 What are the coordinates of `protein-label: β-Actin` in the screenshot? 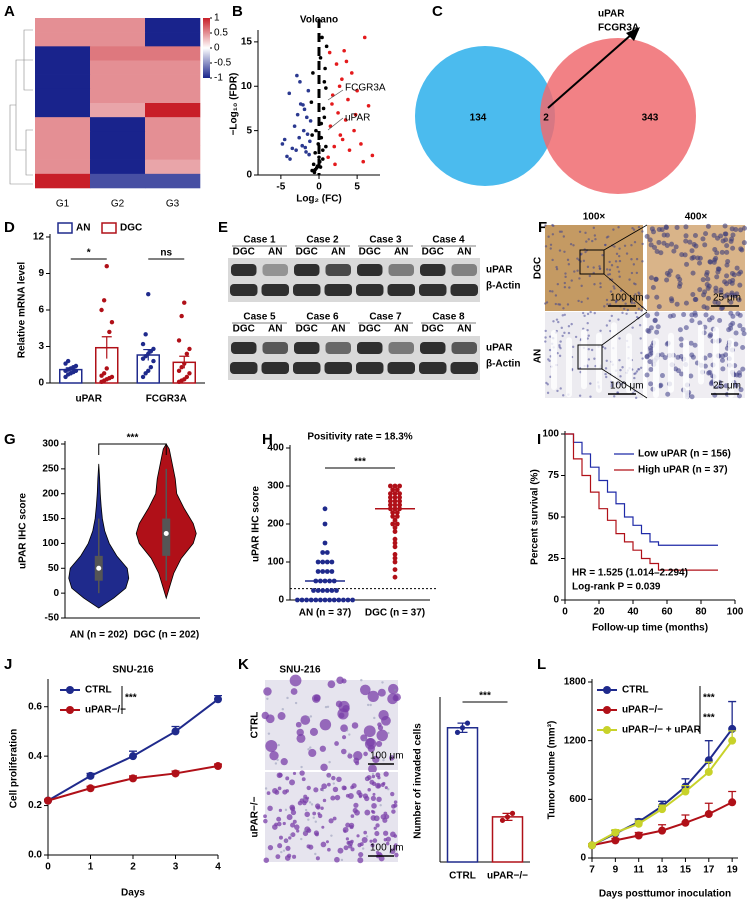 It's located at (503, 364).